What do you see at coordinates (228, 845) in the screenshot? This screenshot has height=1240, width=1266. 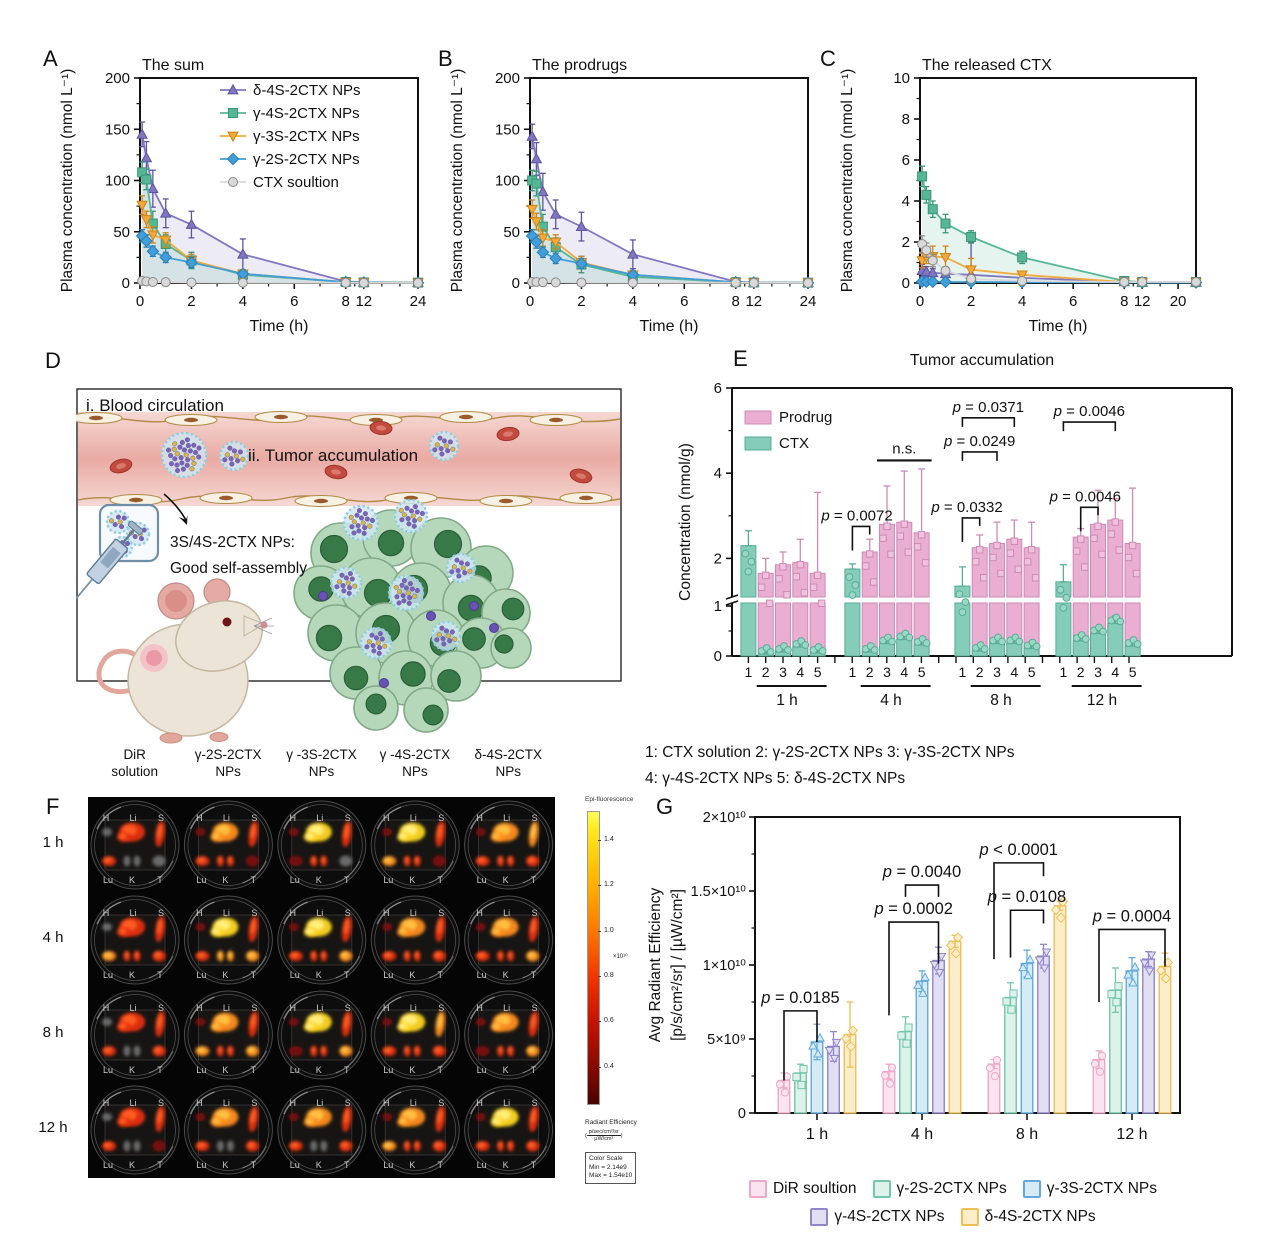 I see `petri-dish-rim` at bounding box center [228, 845].